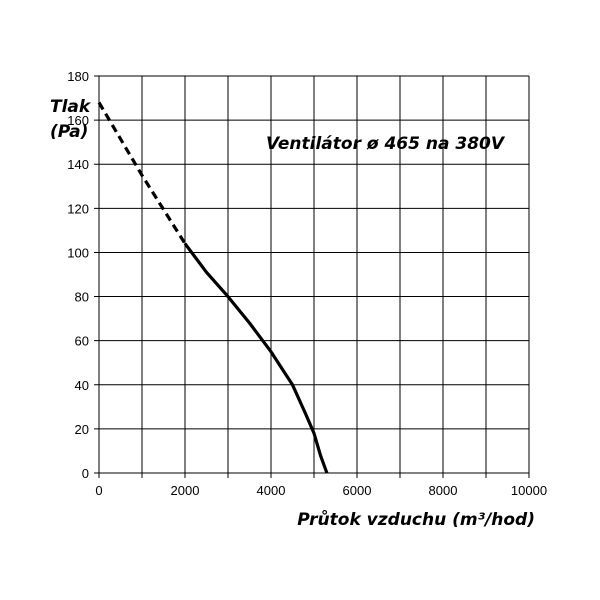  Describe the element at coordinates (142, 173) in the screenshot. I see `curve-dashed-segment` at that location.